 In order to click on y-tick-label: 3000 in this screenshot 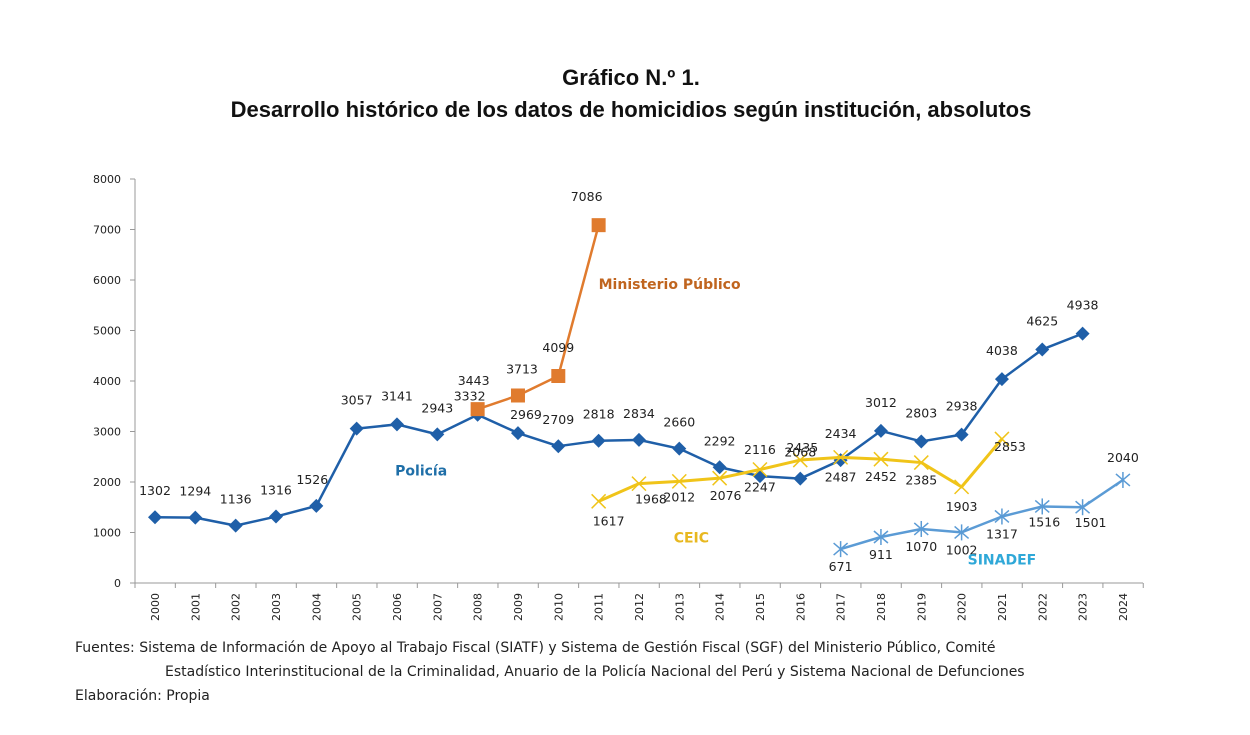, I will do `click(107, 432)`.